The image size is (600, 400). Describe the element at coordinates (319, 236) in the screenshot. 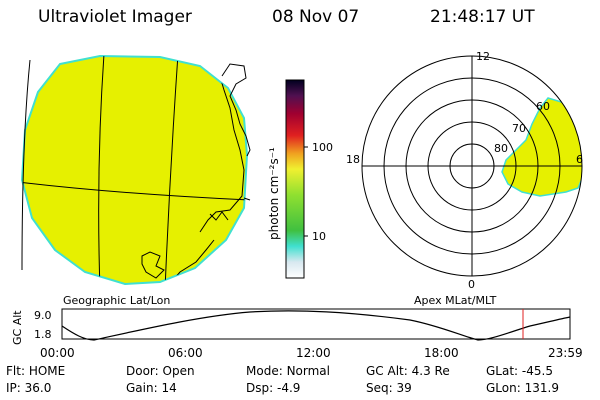

I see `colorbar-tick-10: 10` at that location.